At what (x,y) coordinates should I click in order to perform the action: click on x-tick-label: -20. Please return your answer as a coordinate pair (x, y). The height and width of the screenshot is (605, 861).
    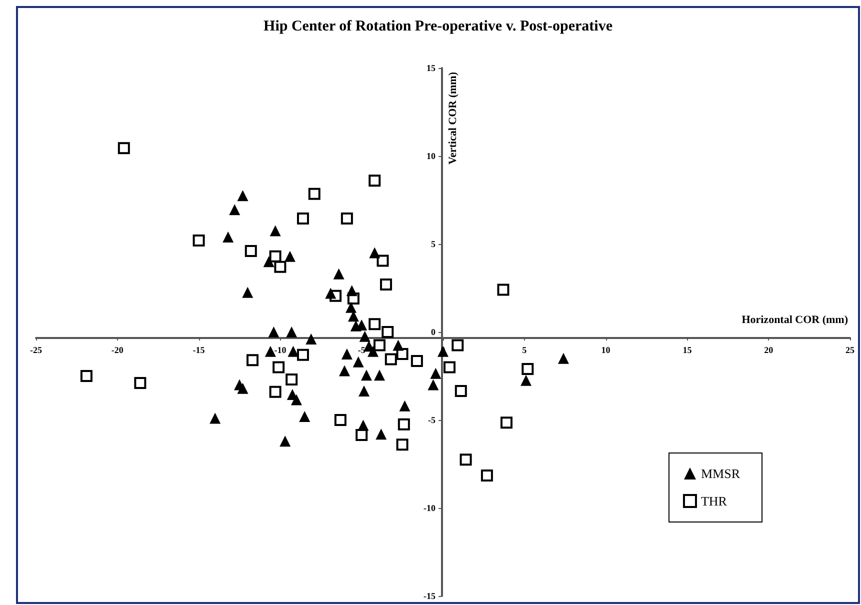
    Looking at the image, I should click on (117, 350).